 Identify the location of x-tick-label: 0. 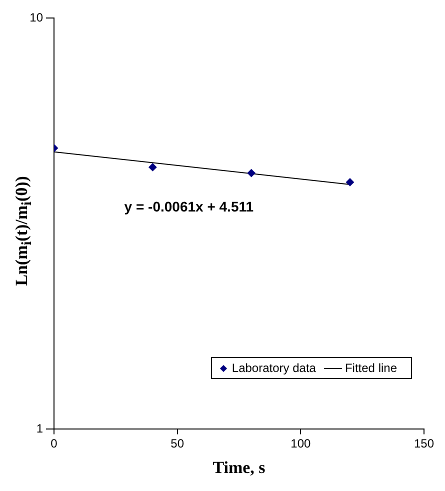
(54, 443).